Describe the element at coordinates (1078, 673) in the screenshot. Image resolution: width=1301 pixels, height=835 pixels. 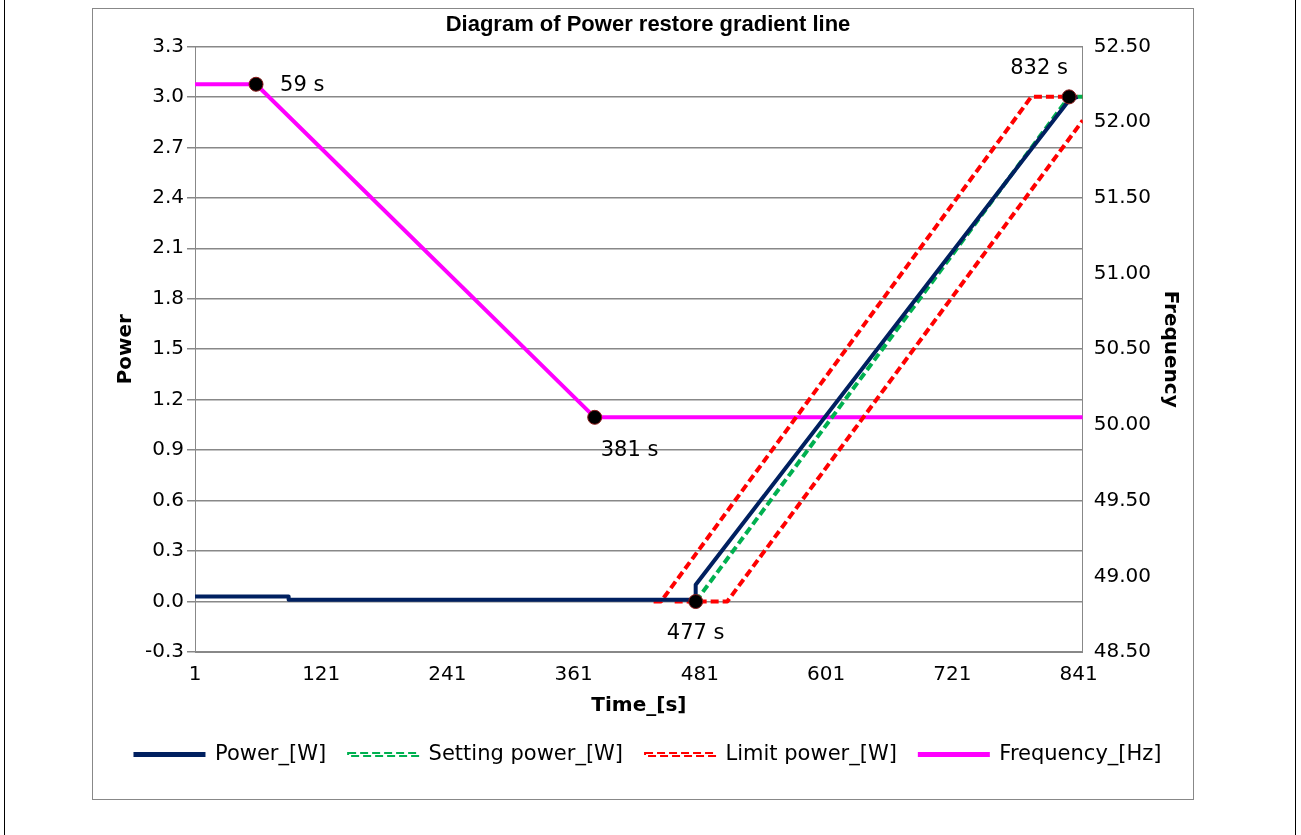
I see `x-tick-label: 841` at that location.